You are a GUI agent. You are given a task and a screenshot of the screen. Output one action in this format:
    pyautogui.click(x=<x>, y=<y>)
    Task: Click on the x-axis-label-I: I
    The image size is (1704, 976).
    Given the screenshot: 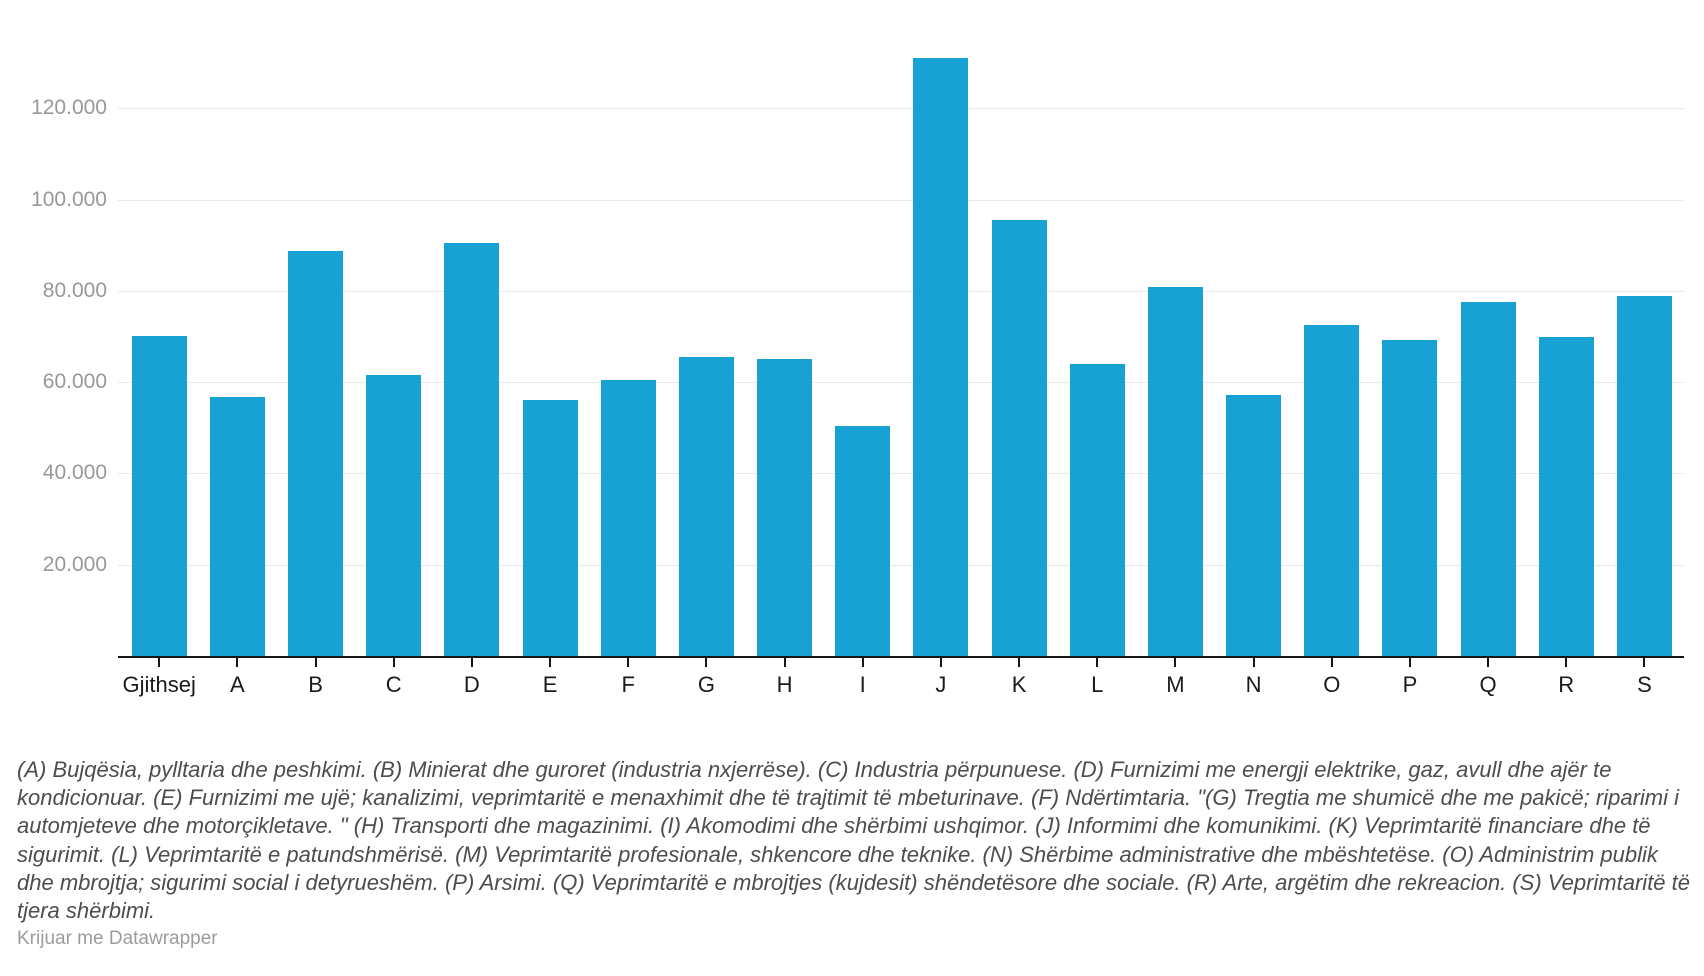 What is the action you would take?
    pyautogui.click(x=862, y=684)
    